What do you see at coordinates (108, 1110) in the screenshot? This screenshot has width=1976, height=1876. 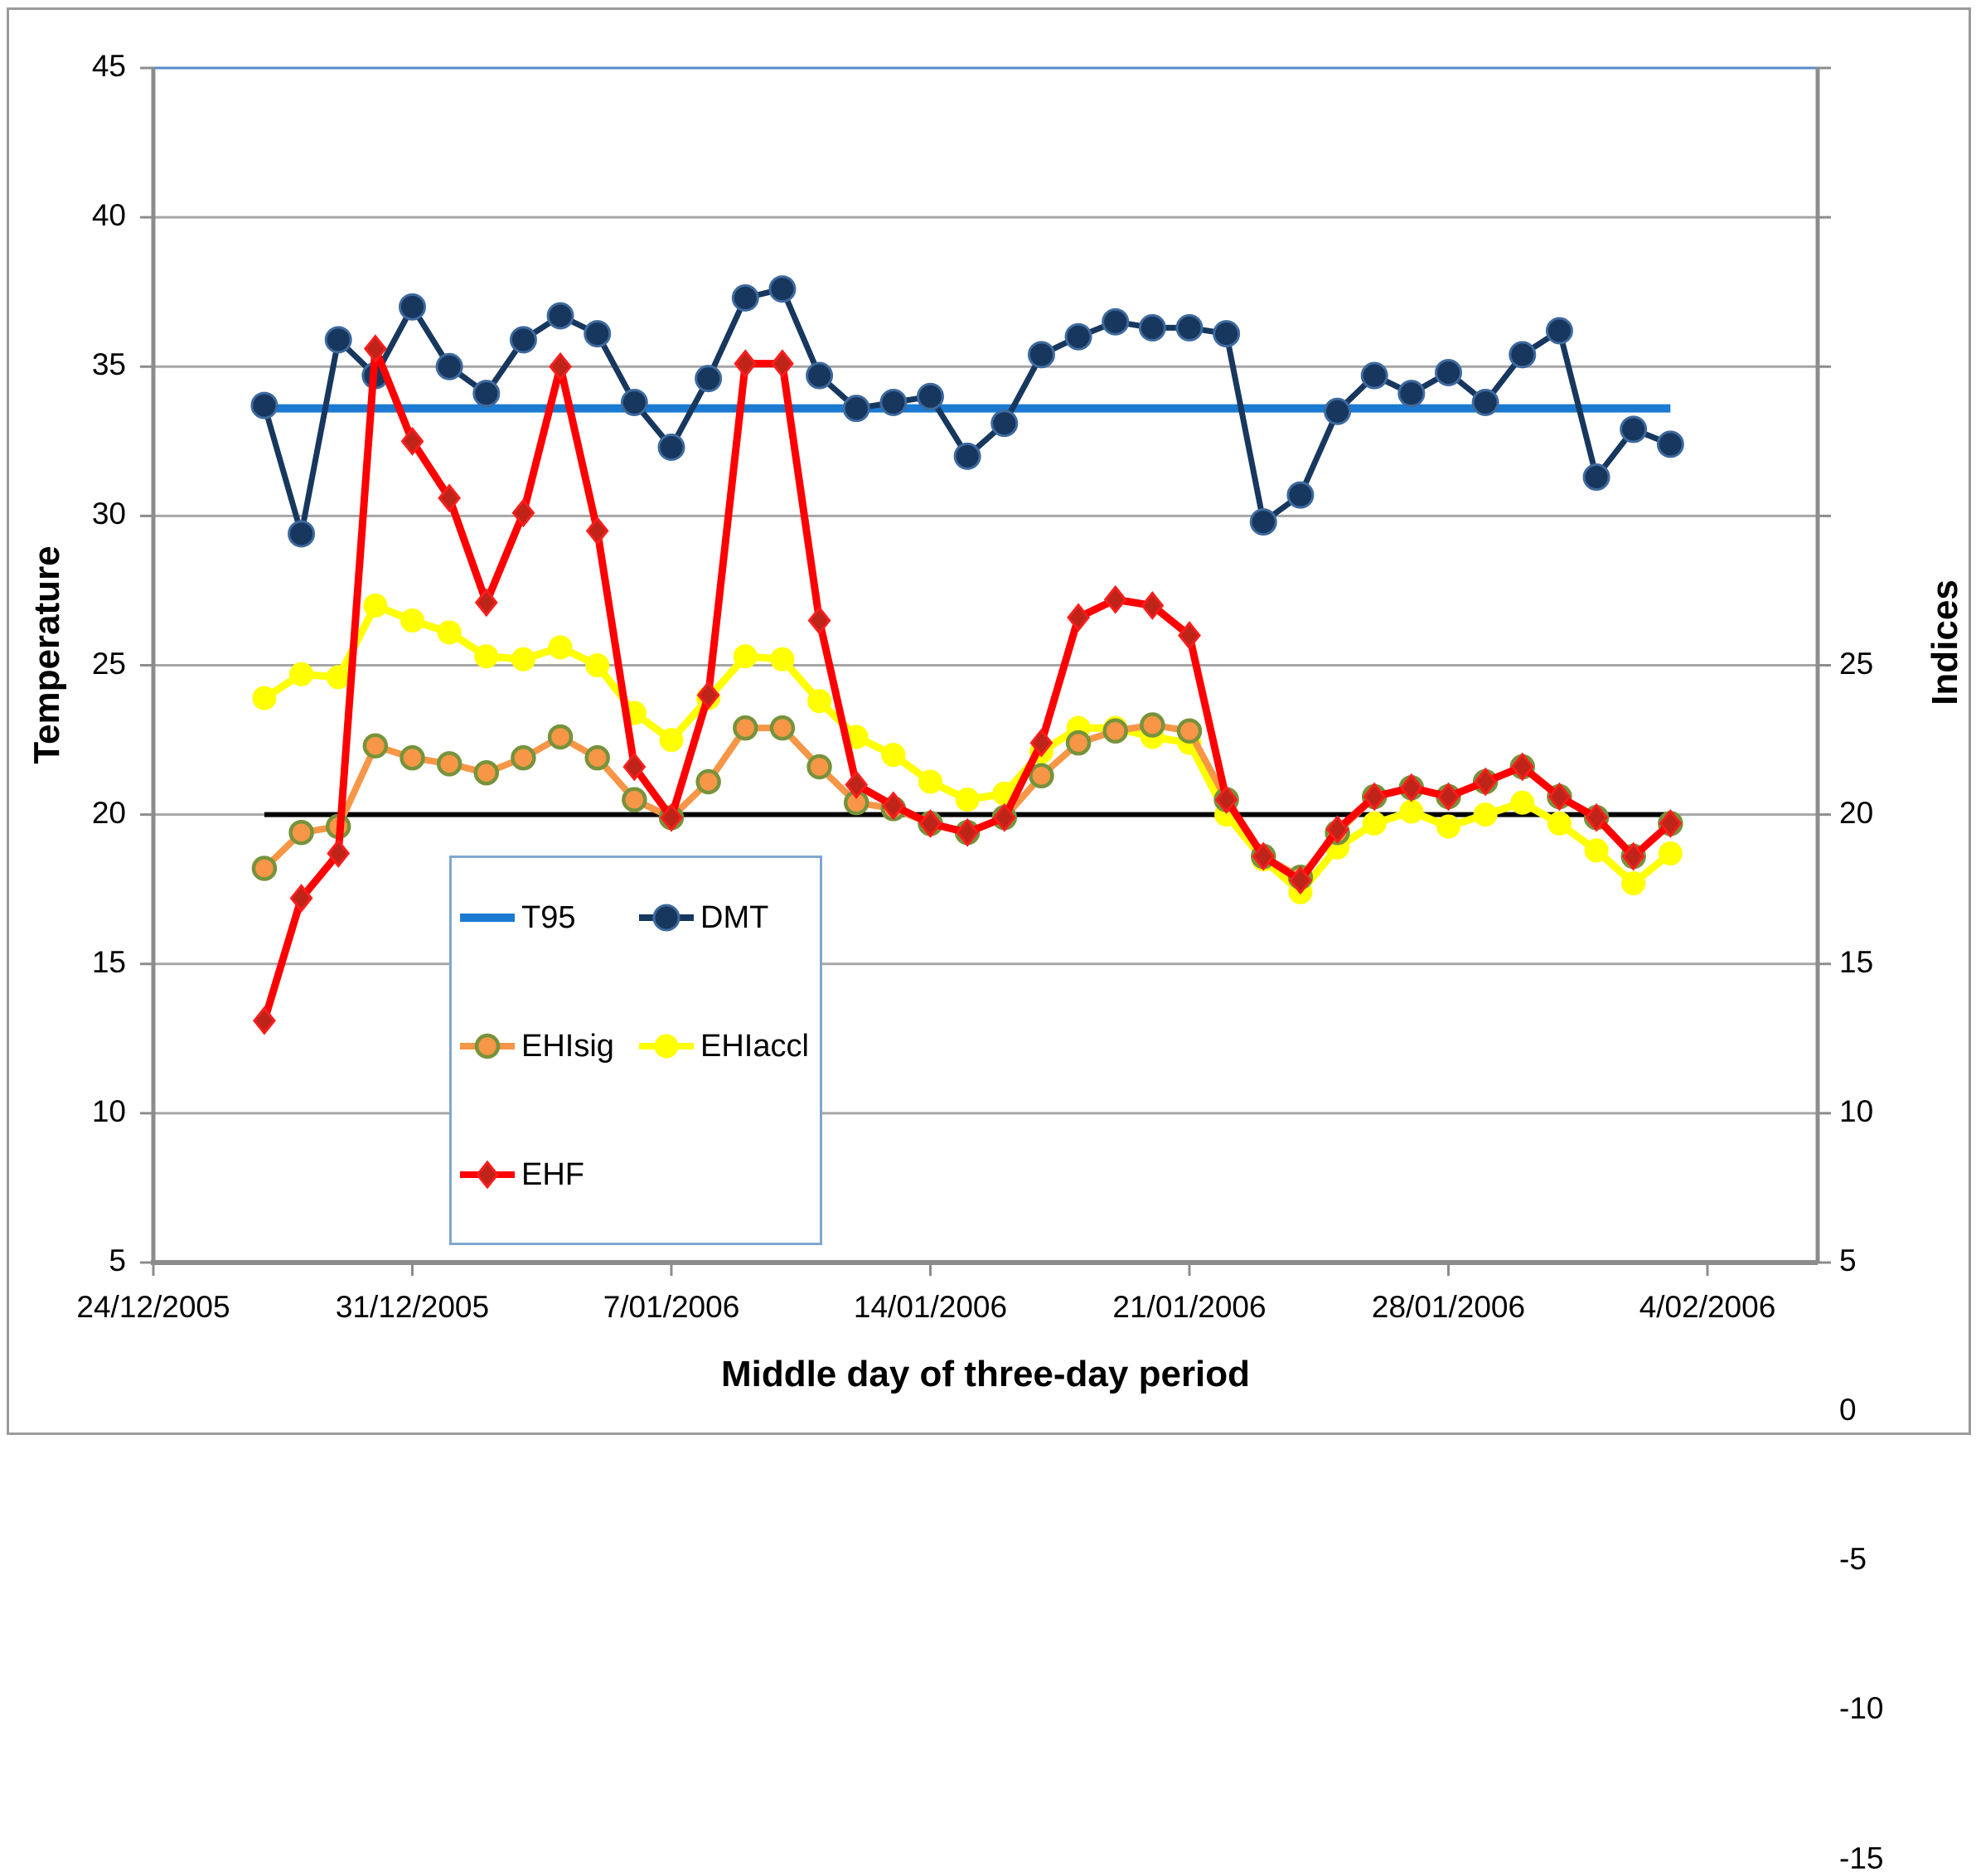 I see `y-left-tick-label: 10` at bounding box center [108, 1110].